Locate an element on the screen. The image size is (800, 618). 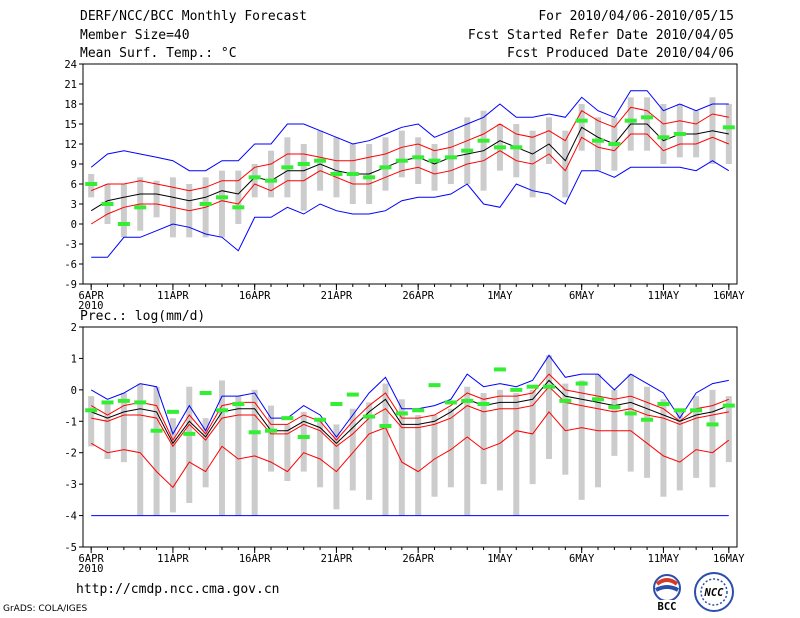
temp-xtick-year: 2010 is located at coordinates (90, 306).